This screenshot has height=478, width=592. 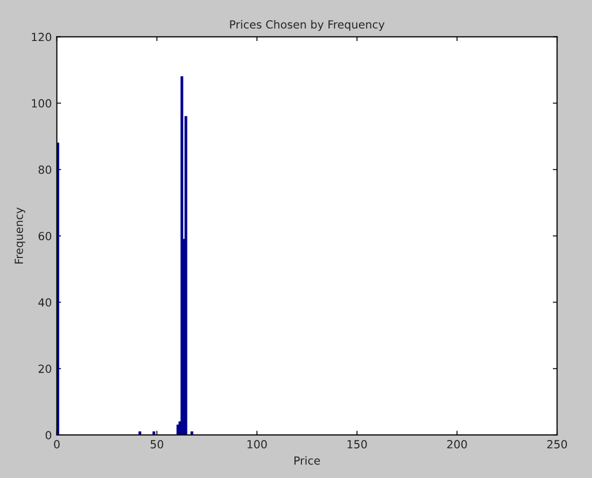 I want to click on y-tick-label: 40, so click(x=45, y=302).